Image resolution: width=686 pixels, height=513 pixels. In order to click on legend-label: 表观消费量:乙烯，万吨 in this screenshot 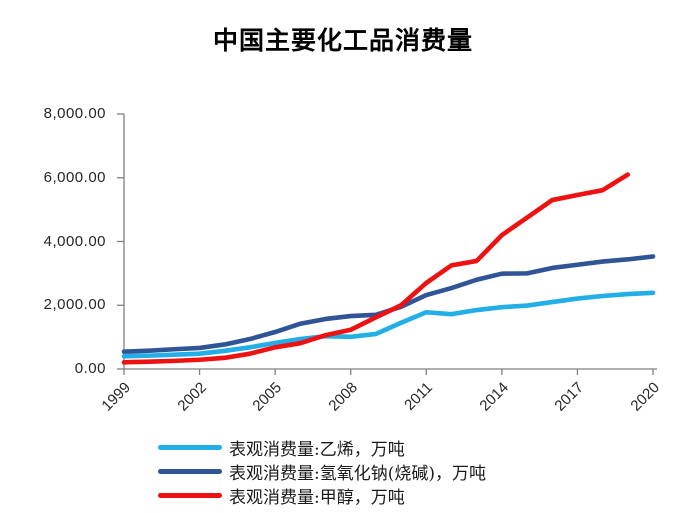, I will do `click(317, 449)`.